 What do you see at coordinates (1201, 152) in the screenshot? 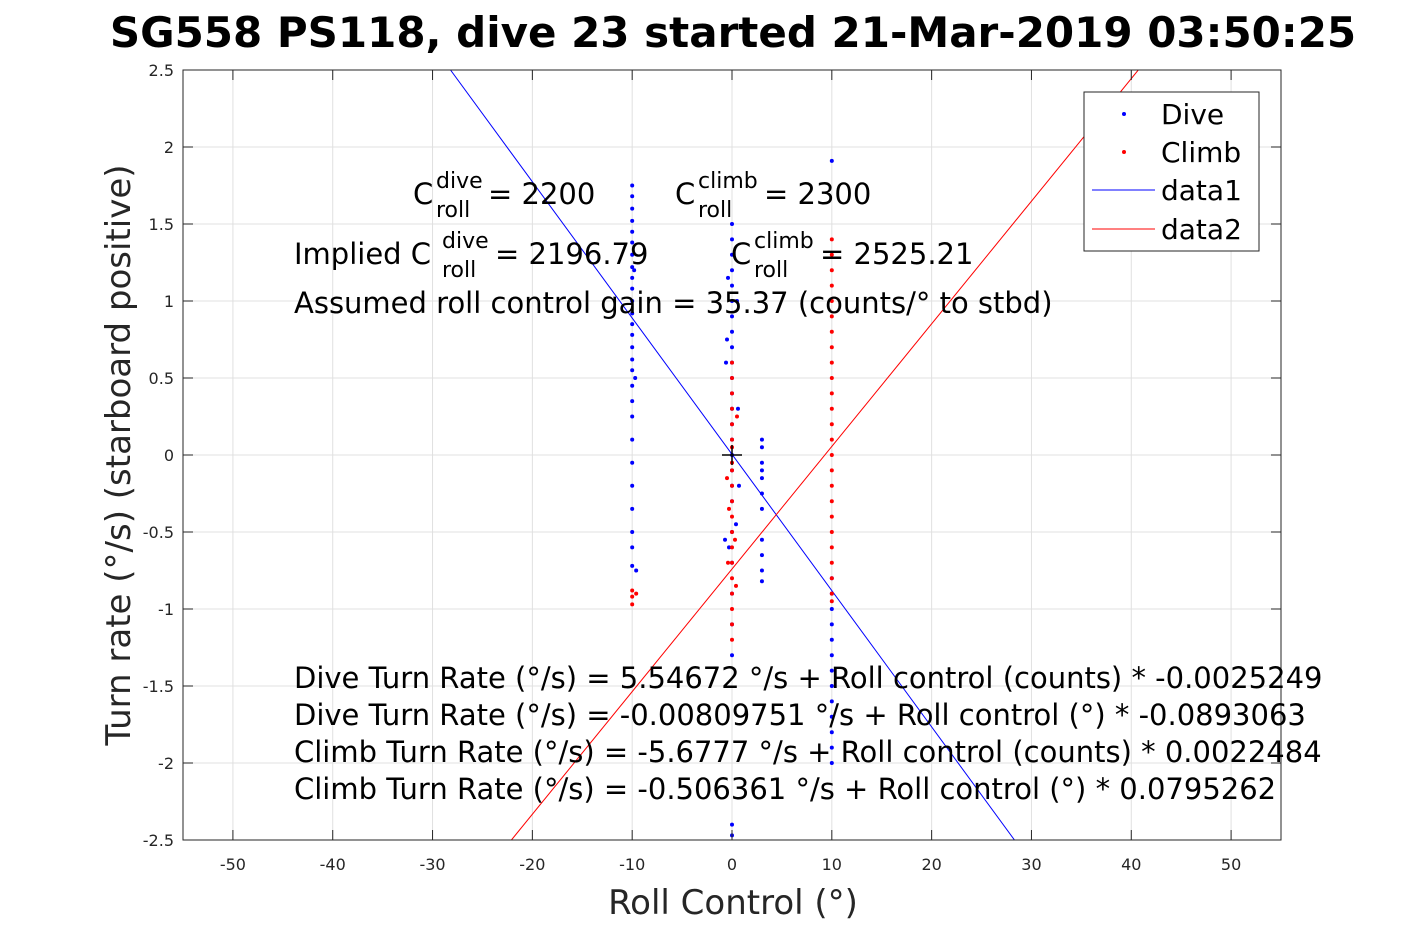
I see `svg-text: Climb` at bounding box center [1201, 152].